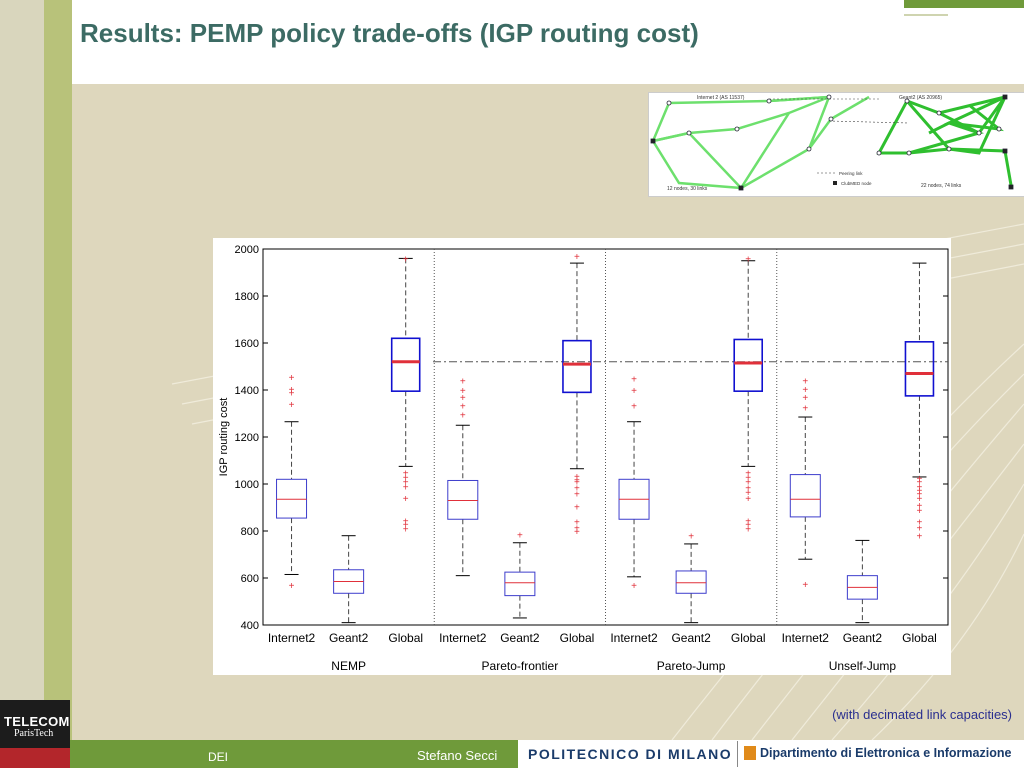  Describe the element at coordinates (944, 140) in the screenshot. I see `geant2-links` at that location.